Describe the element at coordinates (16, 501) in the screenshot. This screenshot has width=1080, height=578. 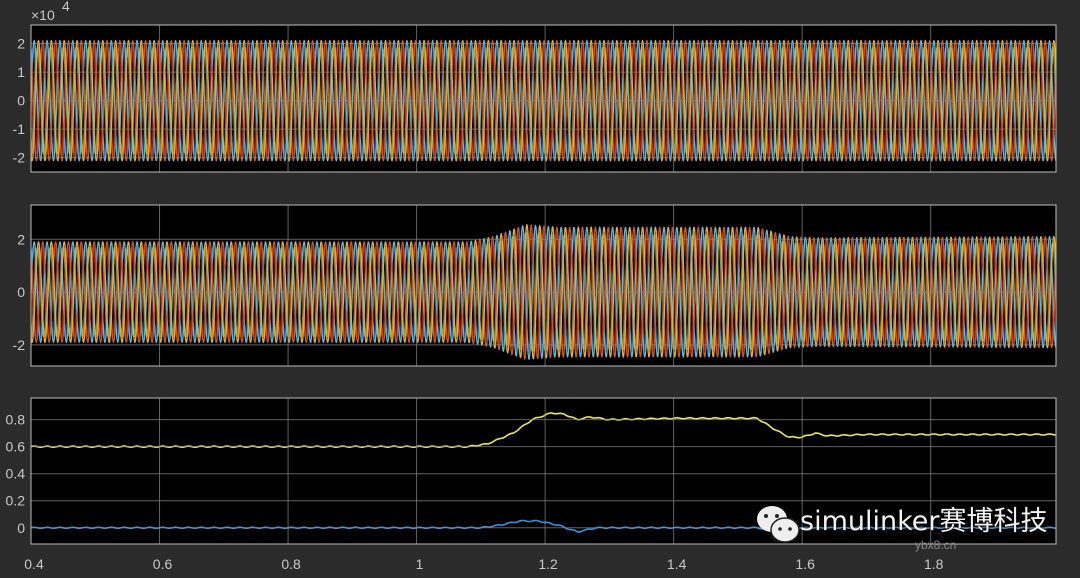
I see `y-tick-label: 0.2` at that location.